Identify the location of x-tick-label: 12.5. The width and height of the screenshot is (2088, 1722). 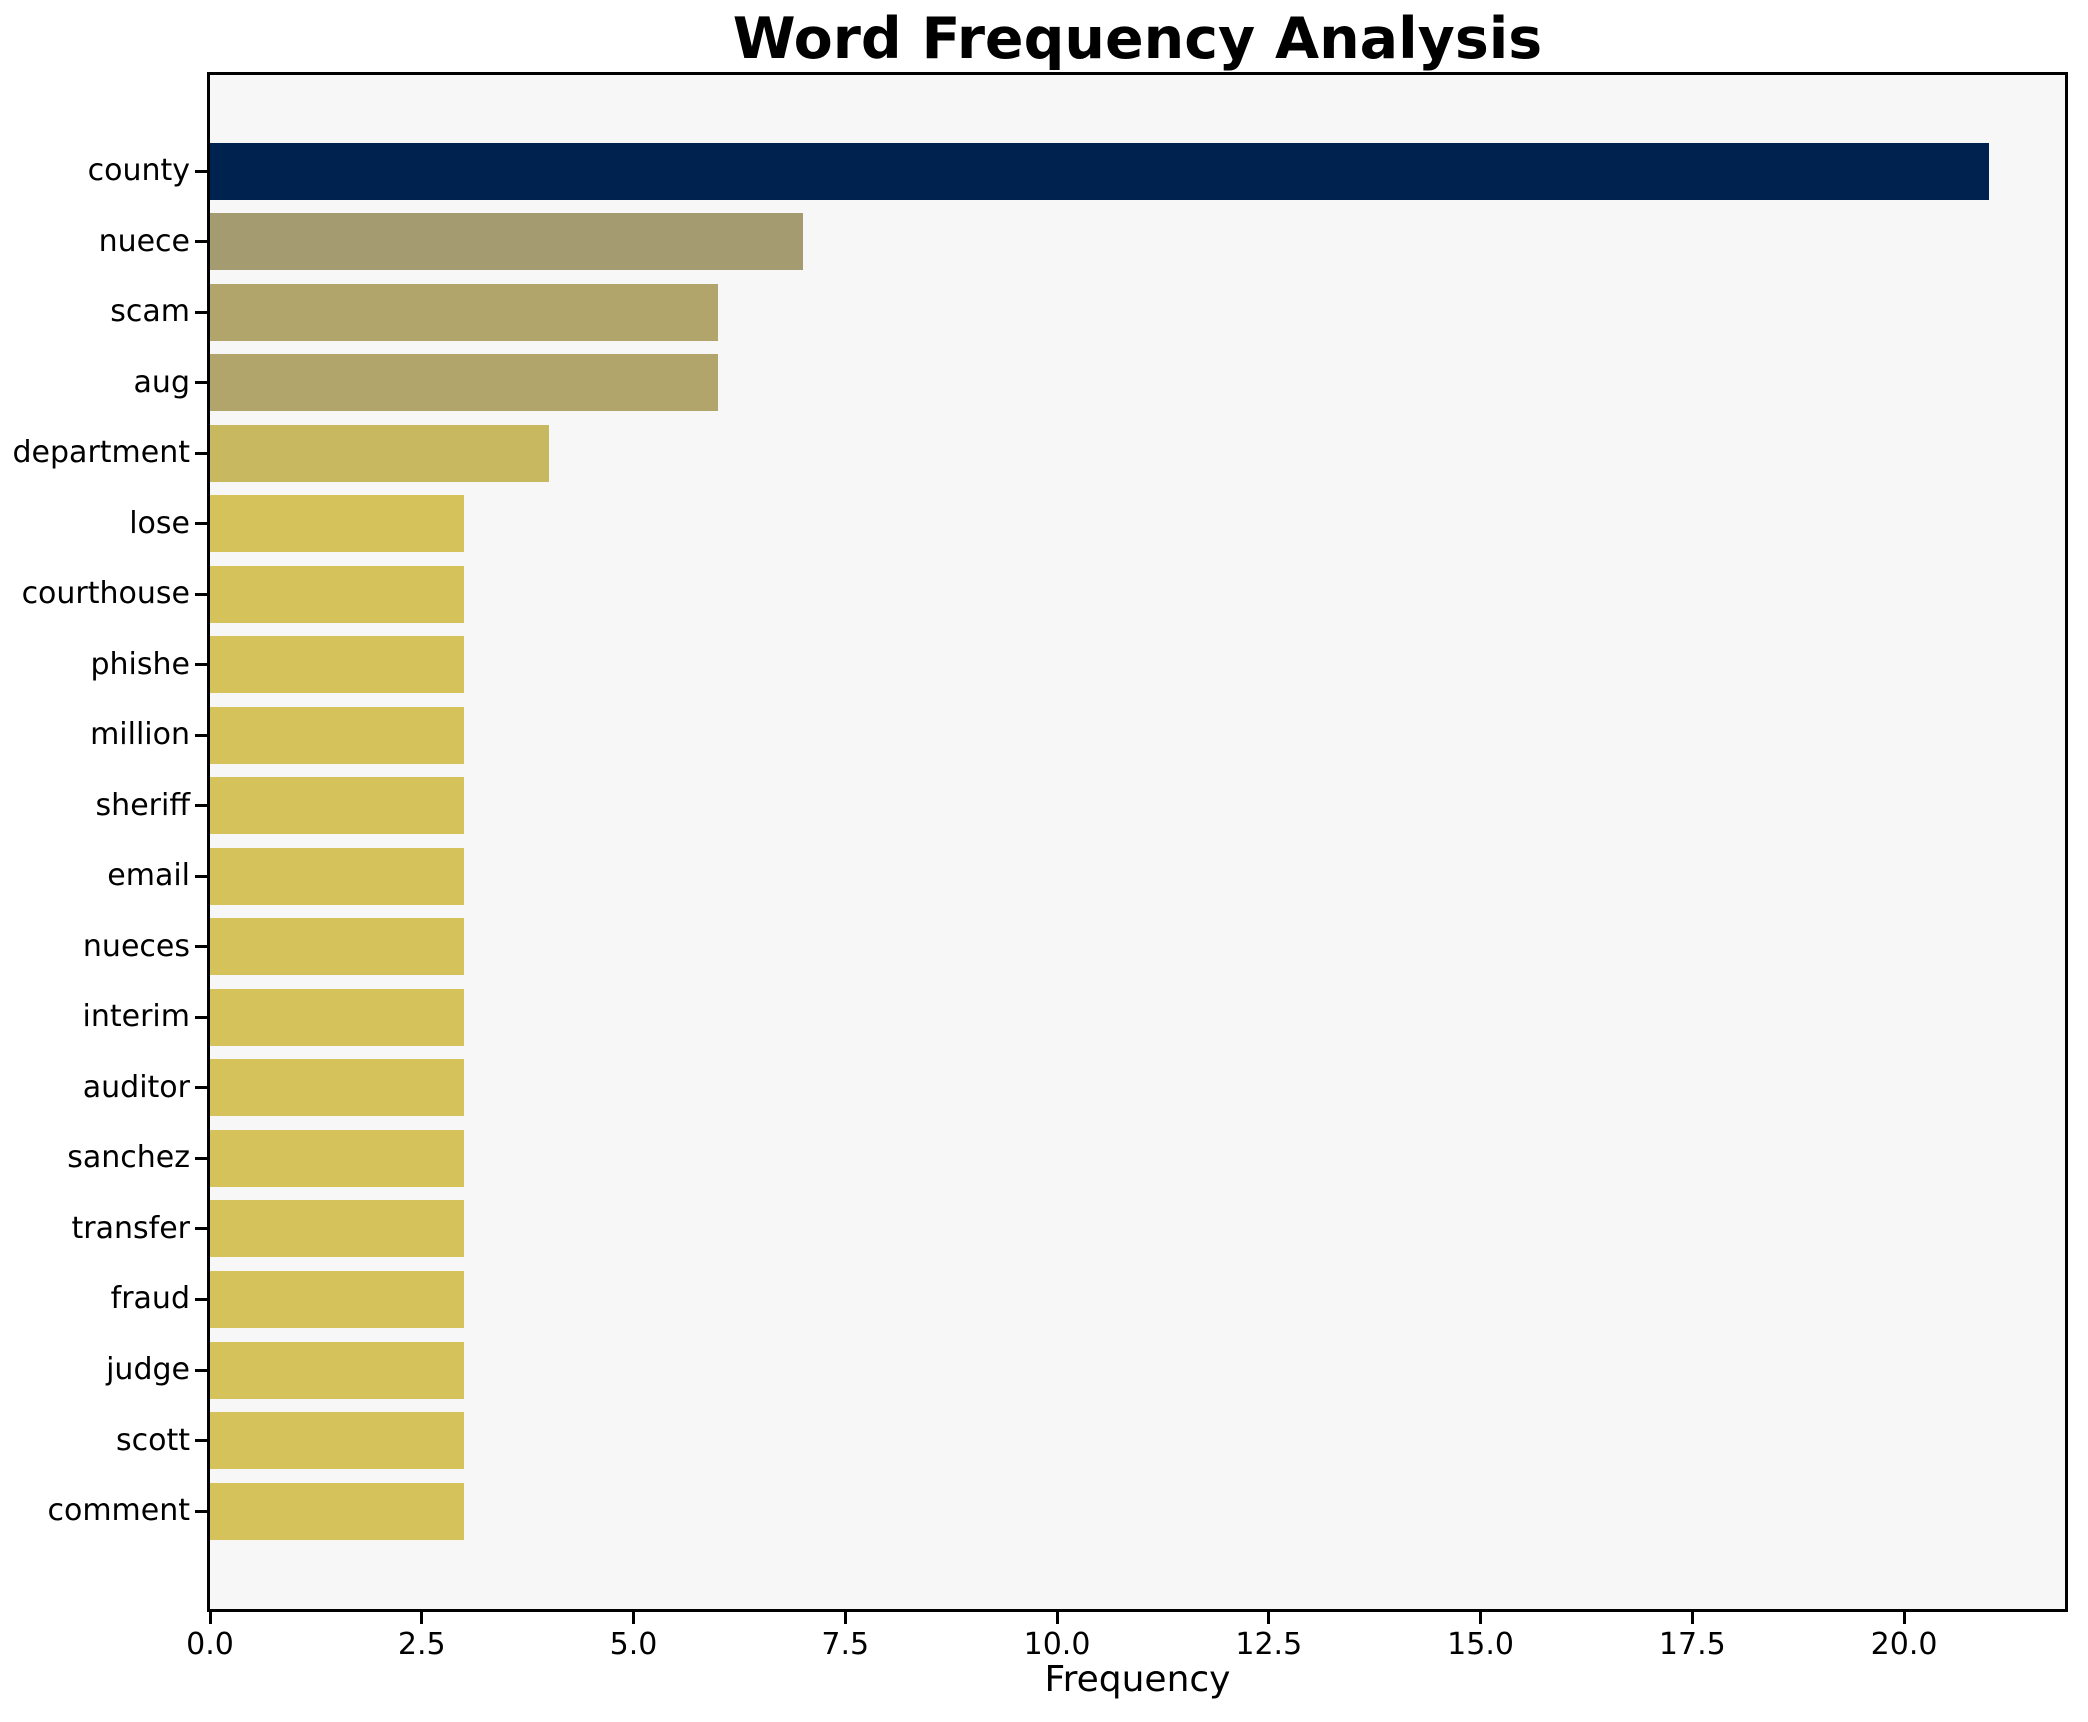
(1269, 1644).